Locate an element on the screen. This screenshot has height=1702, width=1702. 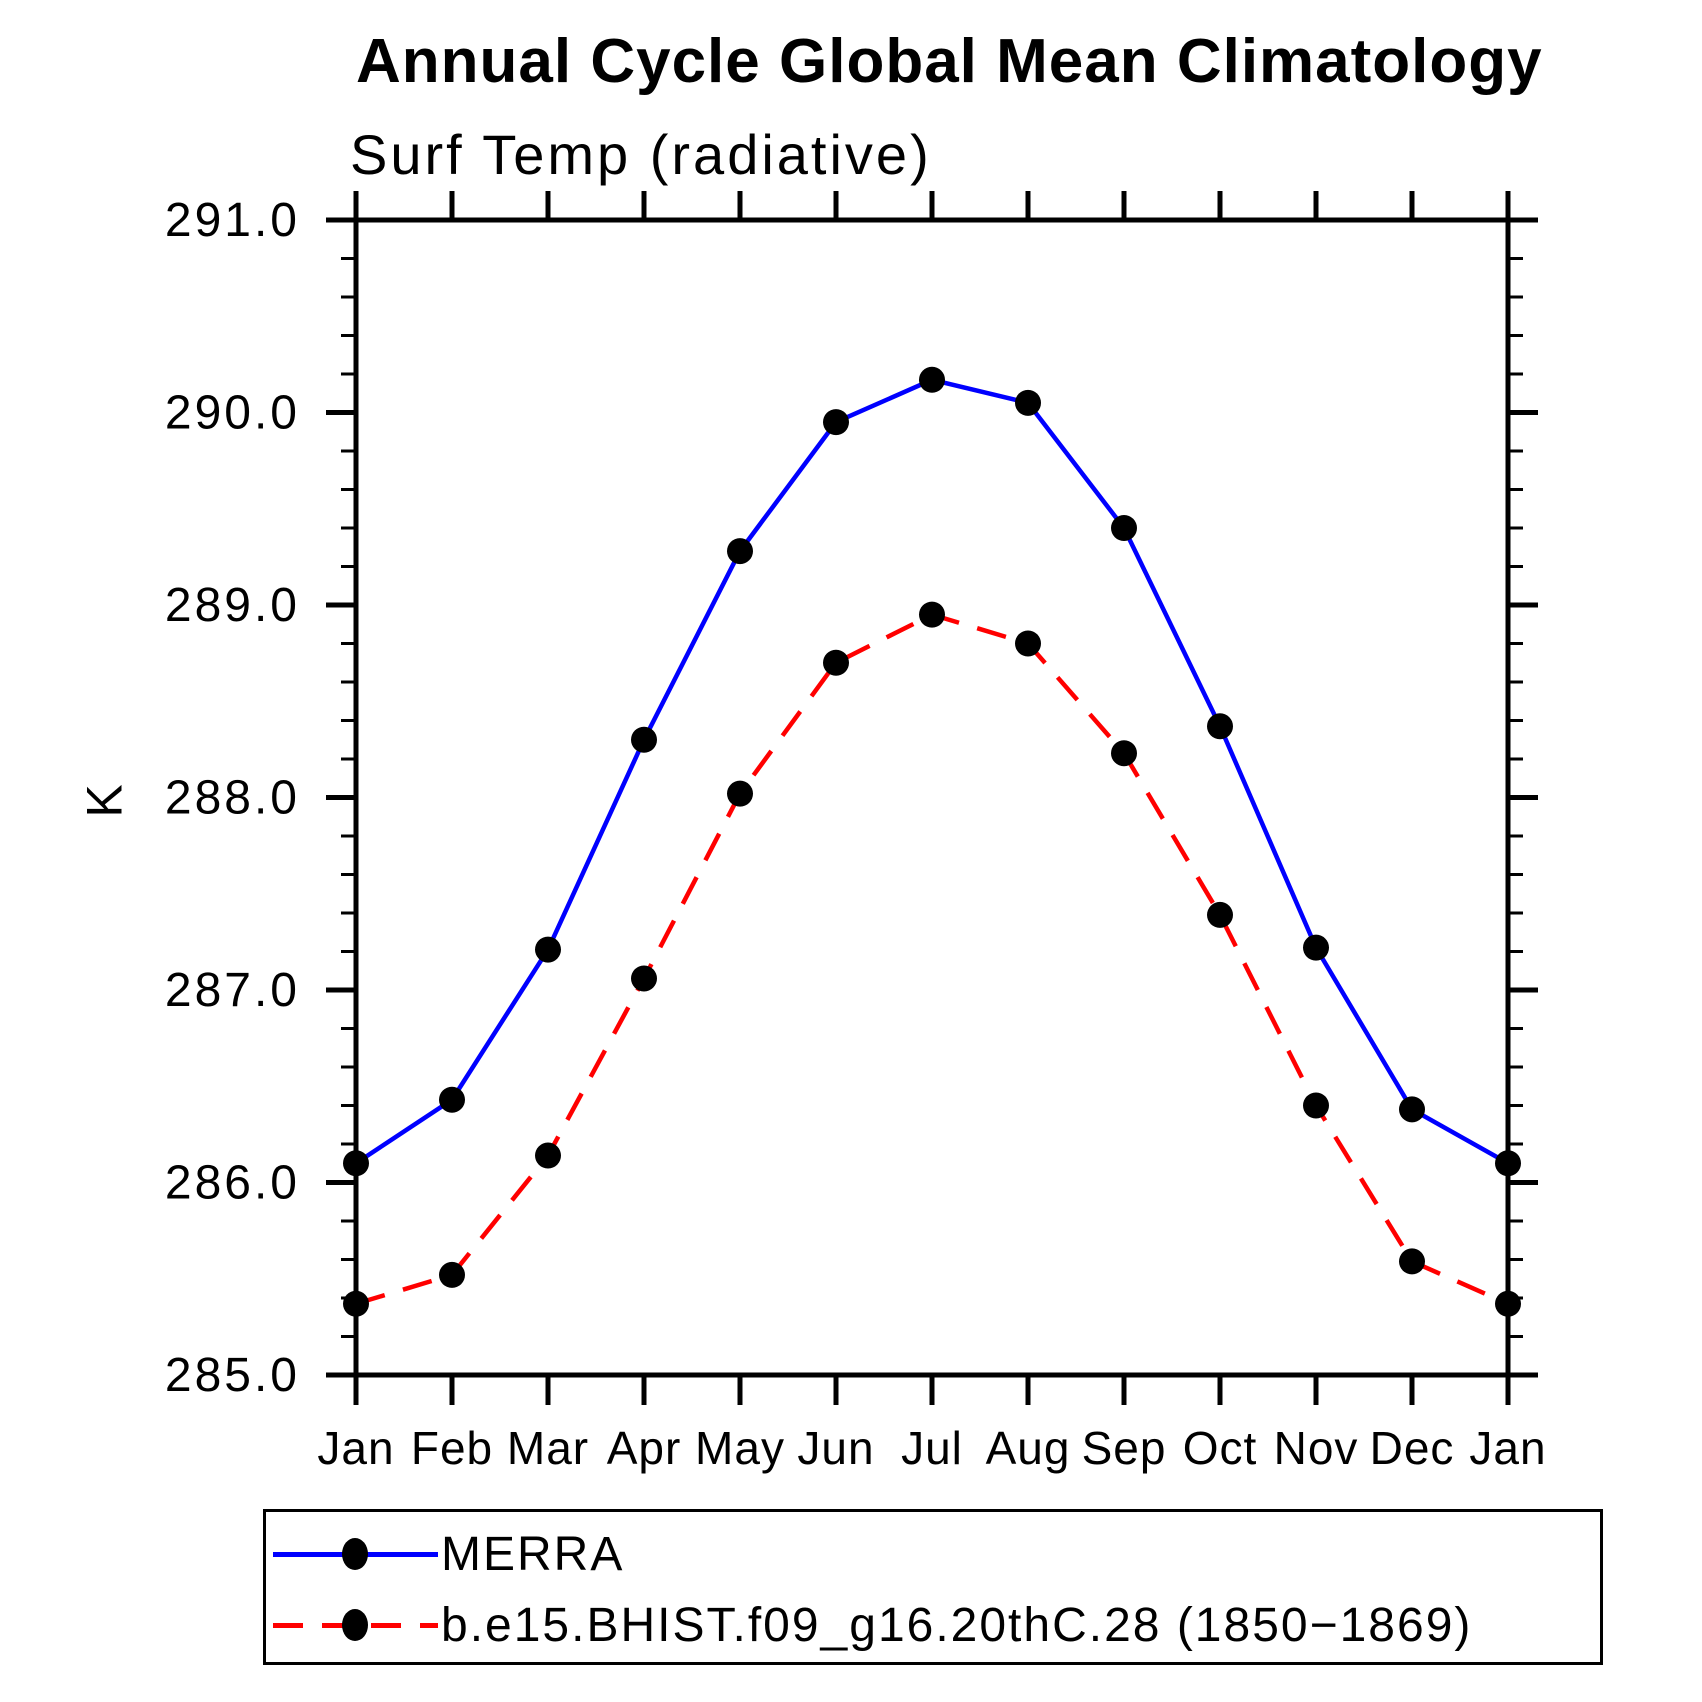
chart-subtitle: Surf Temp (radiative) is located at coordinates (641, 154).